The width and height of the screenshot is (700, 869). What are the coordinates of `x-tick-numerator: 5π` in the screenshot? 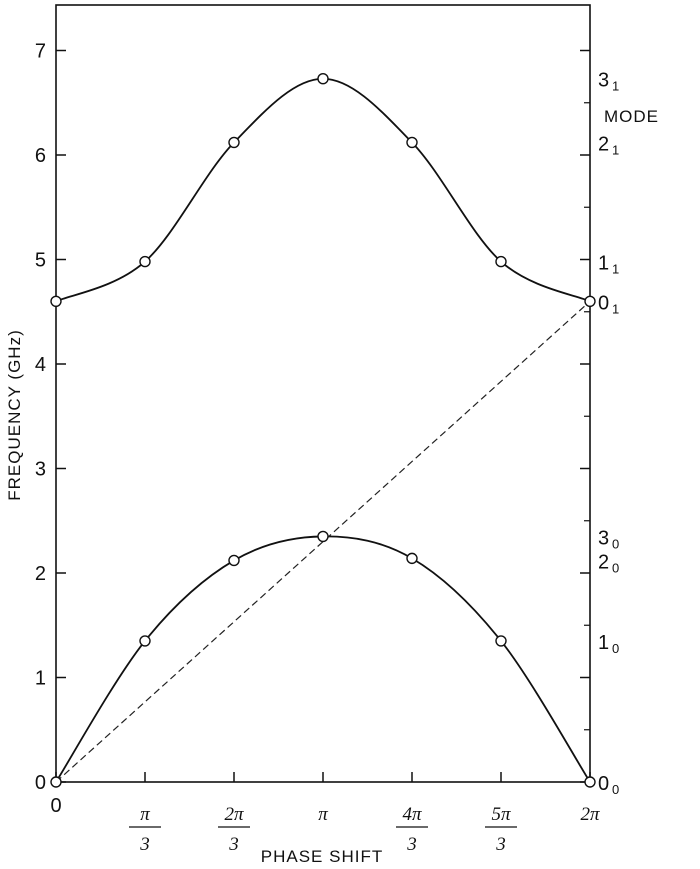 It's located at (501, 814).